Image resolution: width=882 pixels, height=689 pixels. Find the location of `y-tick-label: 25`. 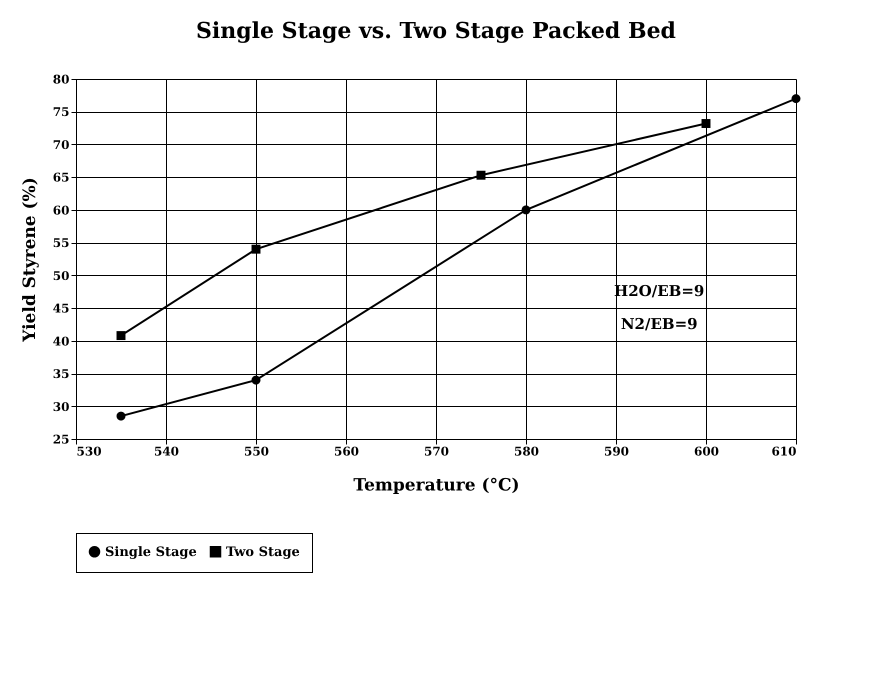

y-tick-label: 25 is located at coordinates (61, 439).